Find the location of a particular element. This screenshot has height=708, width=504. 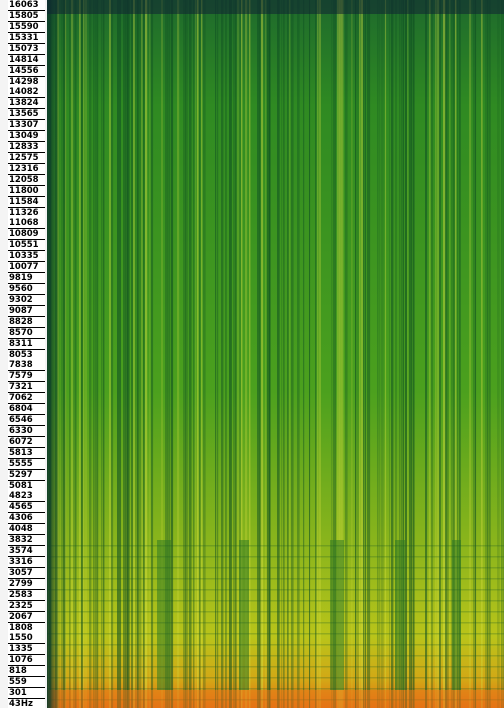

frequency-label: 5081 is located at coordinates (26, 486).